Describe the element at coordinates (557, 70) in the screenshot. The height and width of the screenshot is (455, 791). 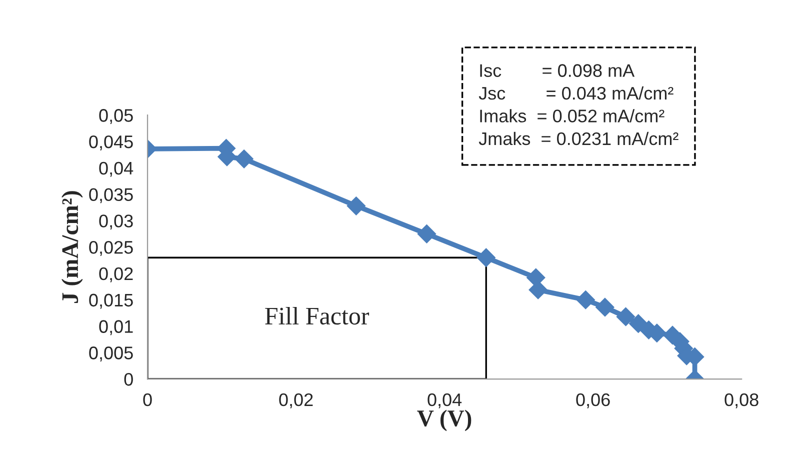
I see `text: Isc = 0.098 mA` at that location.